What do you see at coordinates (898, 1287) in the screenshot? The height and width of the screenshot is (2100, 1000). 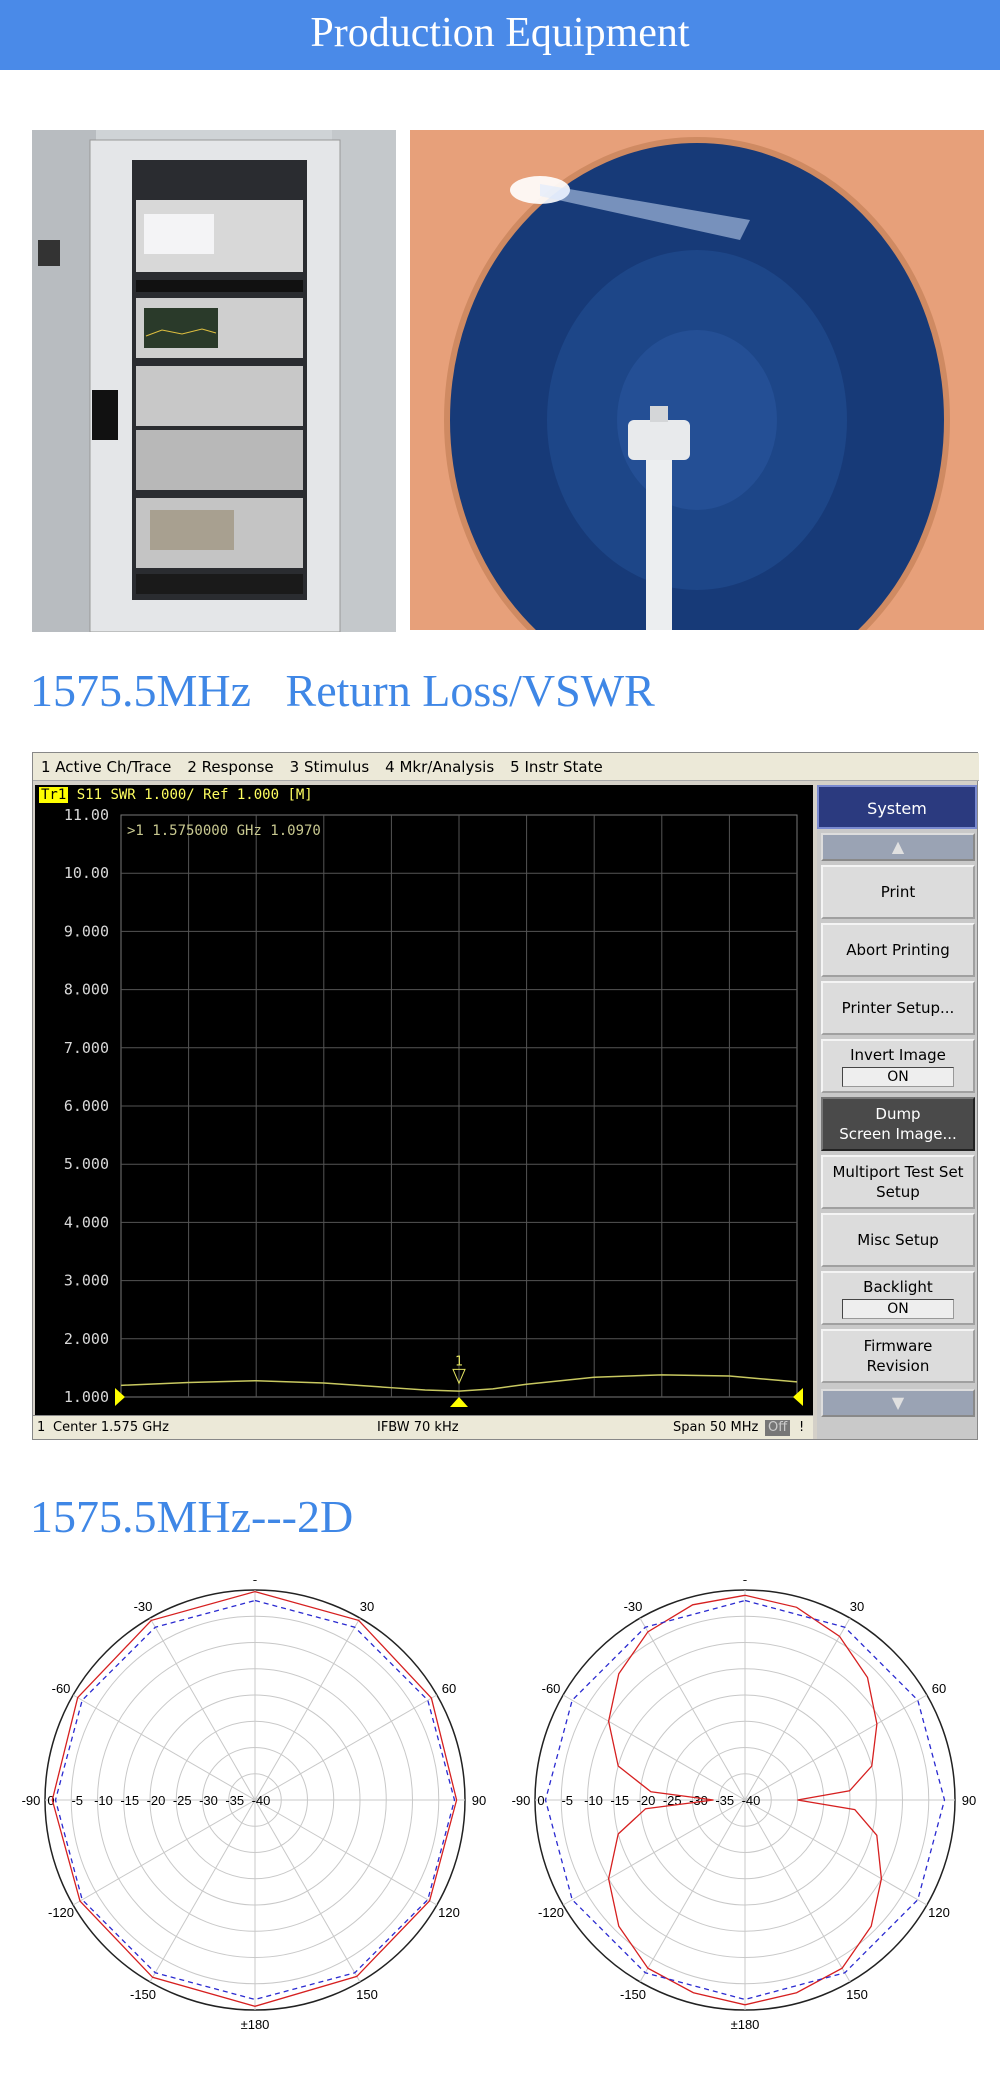 I see `backlight-label: Backlight` at bounding box center [898, 1287].